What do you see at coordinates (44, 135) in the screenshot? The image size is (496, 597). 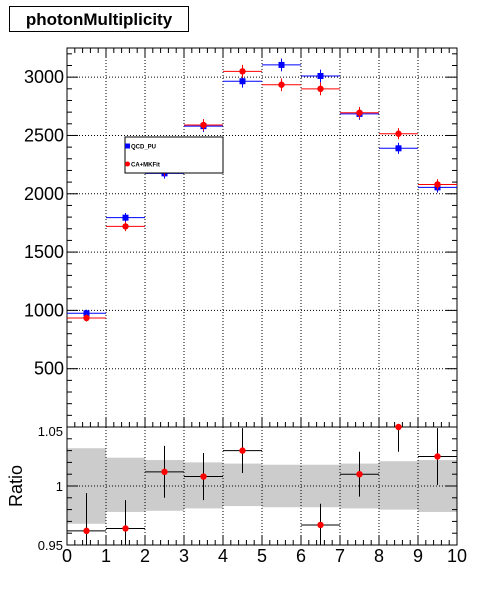 I see `main-y-tick-label: 2500` at bounding box center [44, 135].